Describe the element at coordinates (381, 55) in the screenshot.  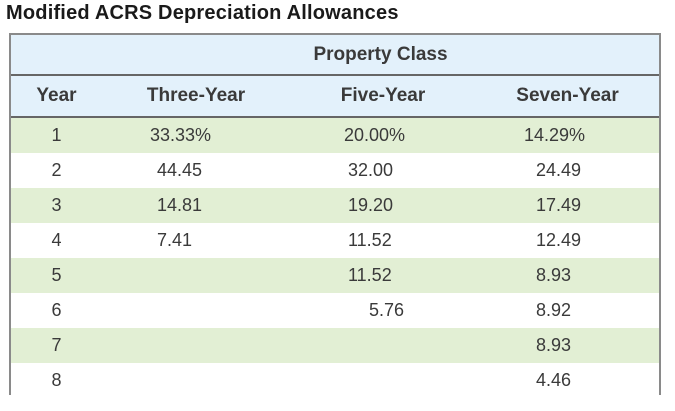
I see `property-class-header: Property Class` at that location.